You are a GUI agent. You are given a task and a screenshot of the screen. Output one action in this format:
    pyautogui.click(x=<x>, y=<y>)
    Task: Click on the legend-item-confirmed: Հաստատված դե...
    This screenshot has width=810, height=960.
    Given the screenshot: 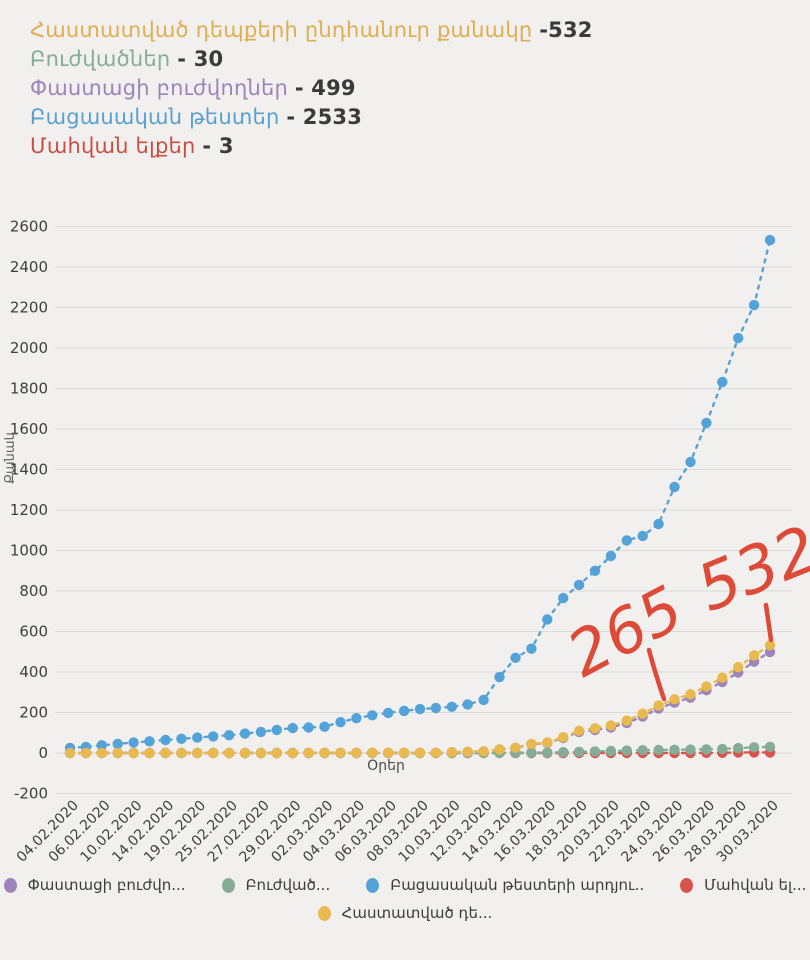 What is the action you would take?
    pyautogui.click(x=404, y=913)
    